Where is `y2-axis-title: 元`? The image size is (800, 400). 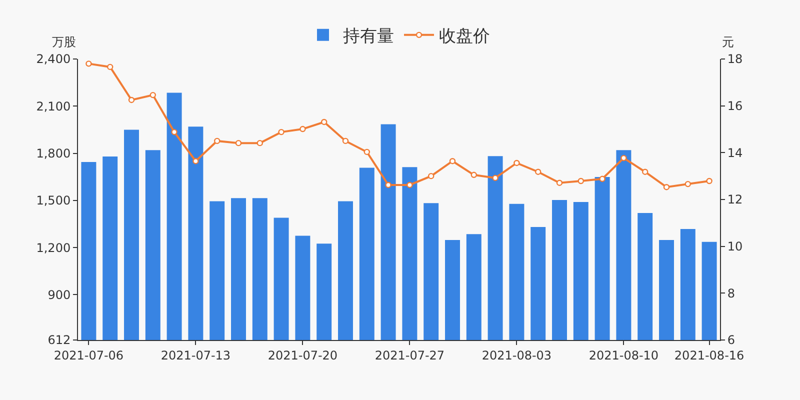 y2-axis-title: 元 is located at coordinates (728, 42).